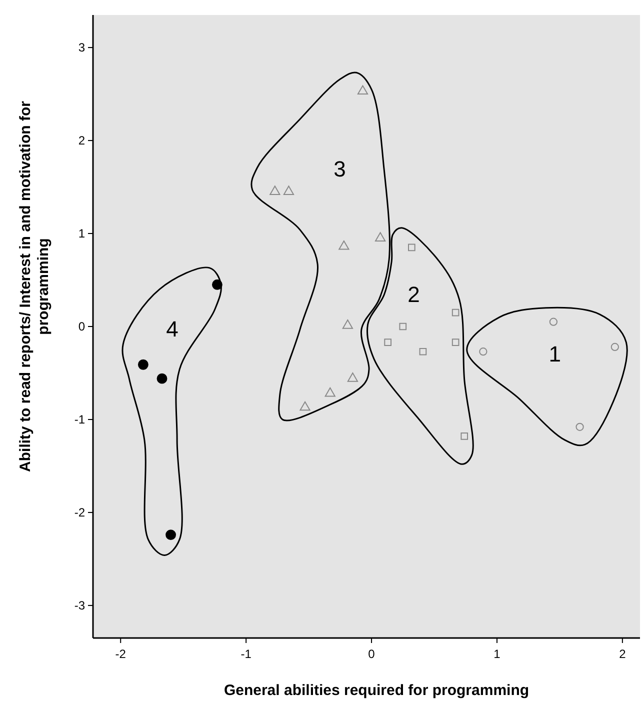 This screenshot has width=642, height=702. Describe the element at coordinates (80, 512) in the screenshot. I see `y-tick-label: -2` at that location.